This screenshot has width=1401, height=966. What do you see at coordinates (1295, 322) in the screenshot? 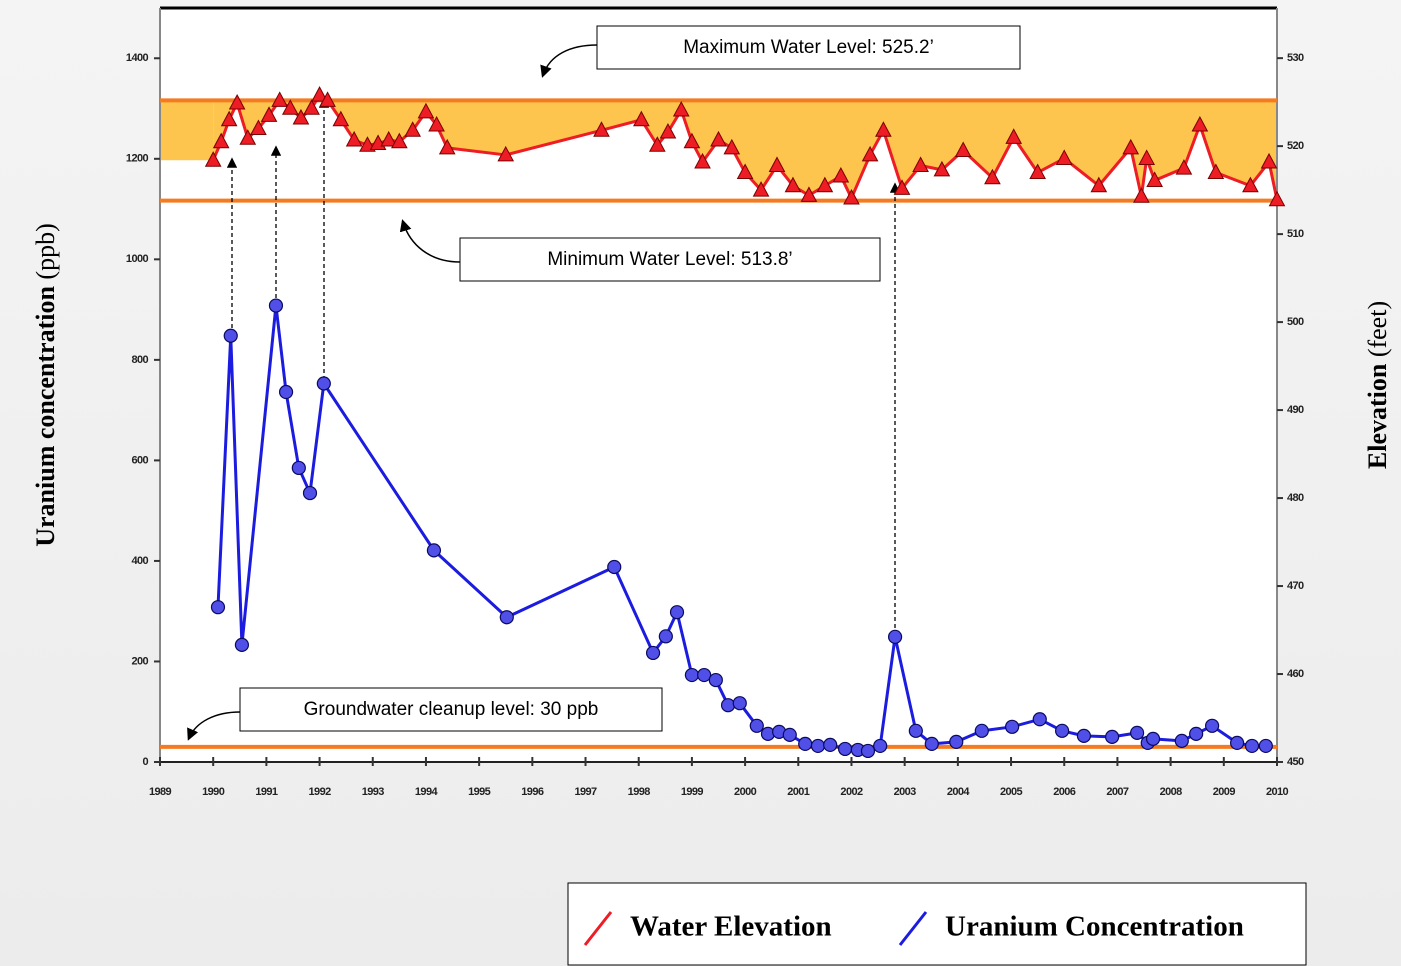
I see `y2-tick-label: 500` at bounding box center [1295, 322].